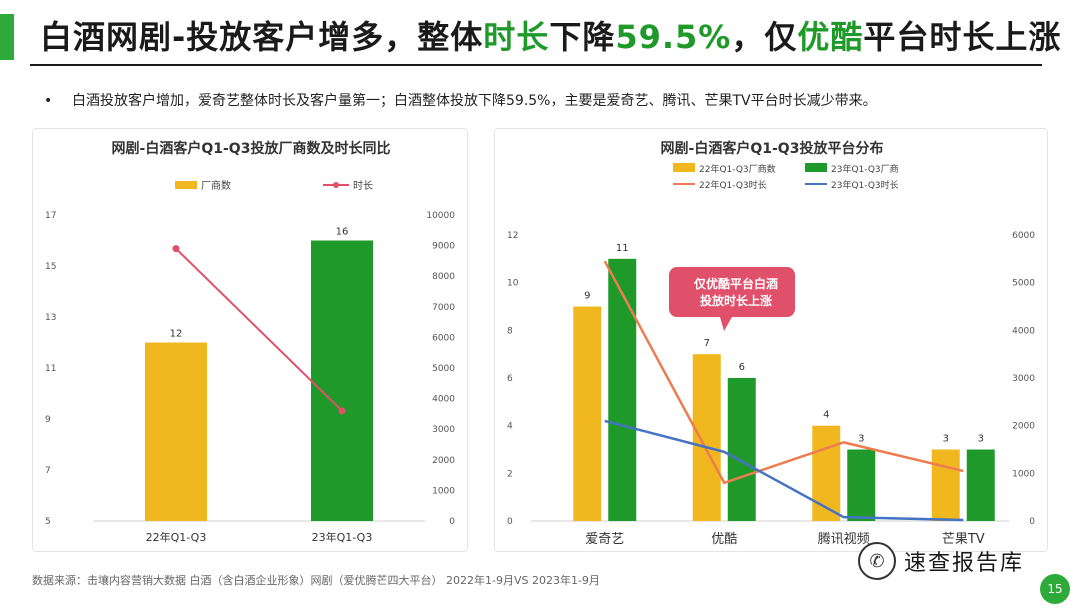 The image size is (1080, 608). What do you see at coordinates (259, 329) in the screenshot?
I see `duration-line` at bounding box center [259, 329].